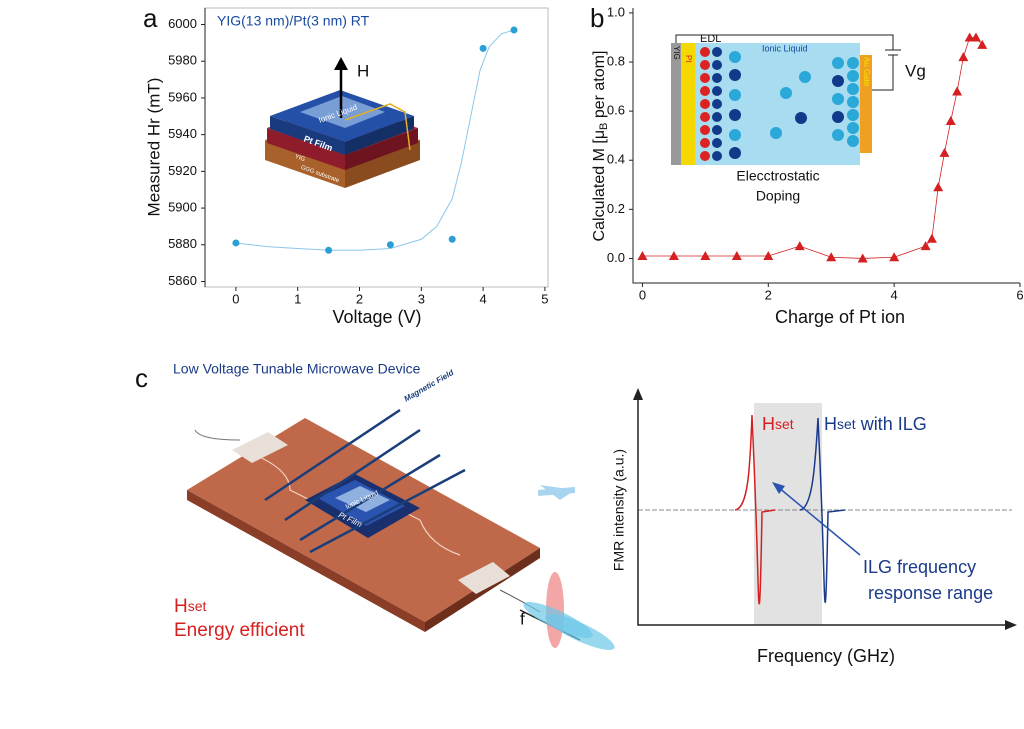 The height and width of the screenshot is (729, 1024). I want to click on panel-label: a, so click(150, 18).